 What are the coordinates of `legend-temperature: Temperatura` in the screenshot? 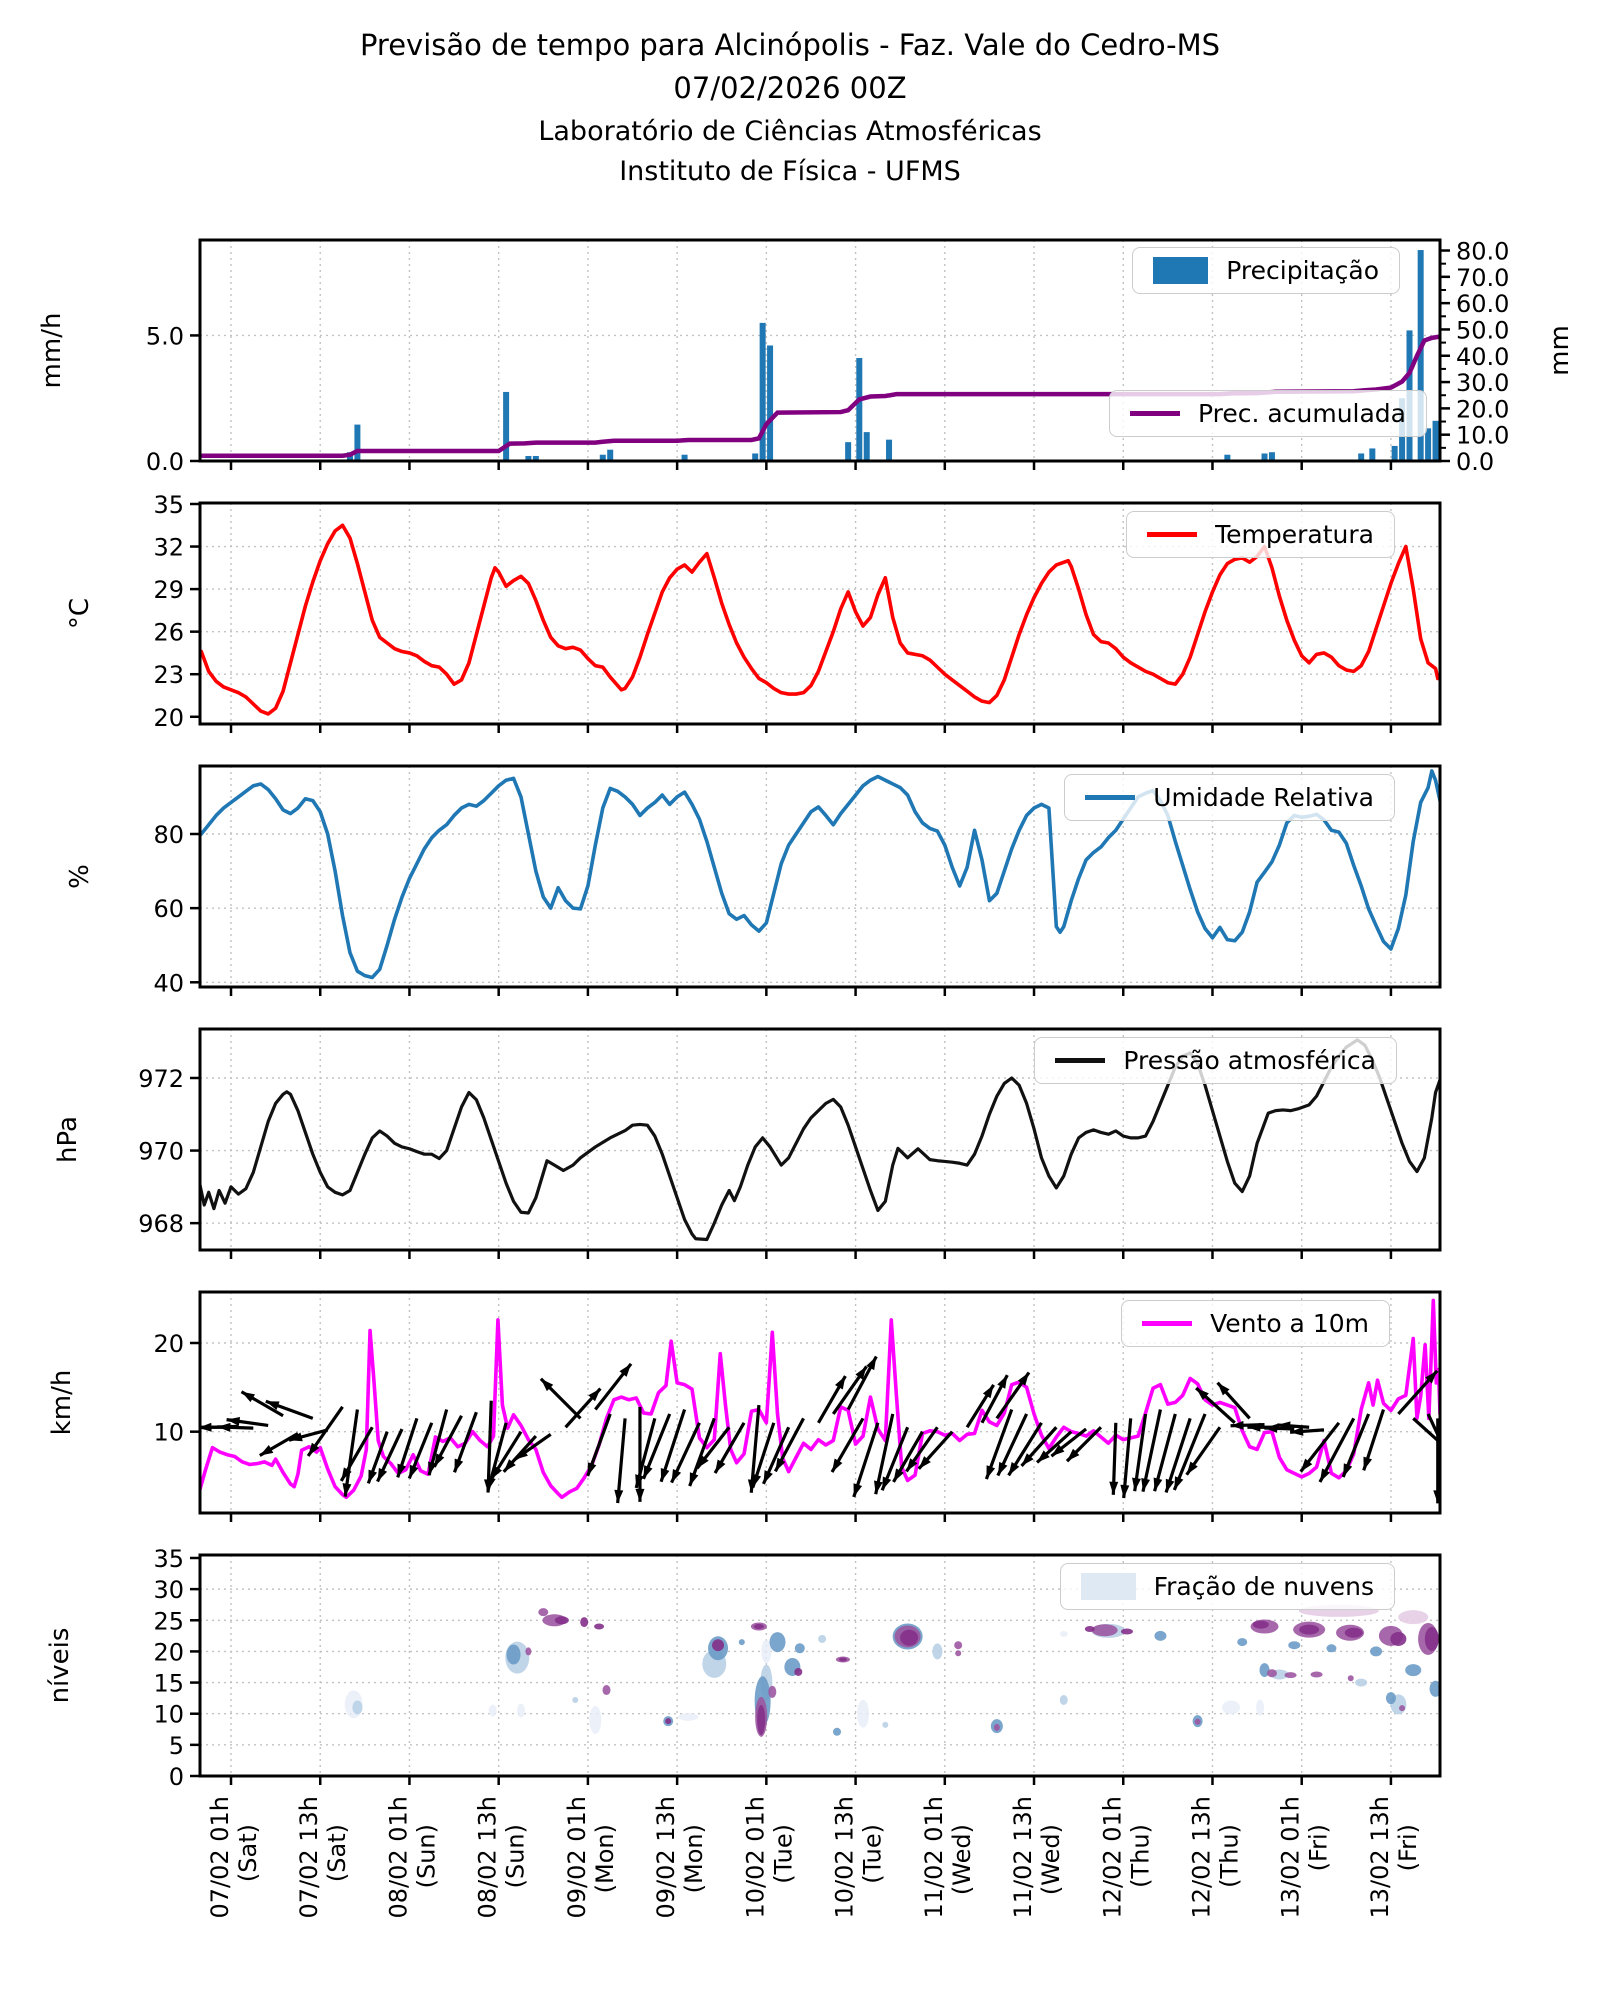 It's located at (1260, 534).